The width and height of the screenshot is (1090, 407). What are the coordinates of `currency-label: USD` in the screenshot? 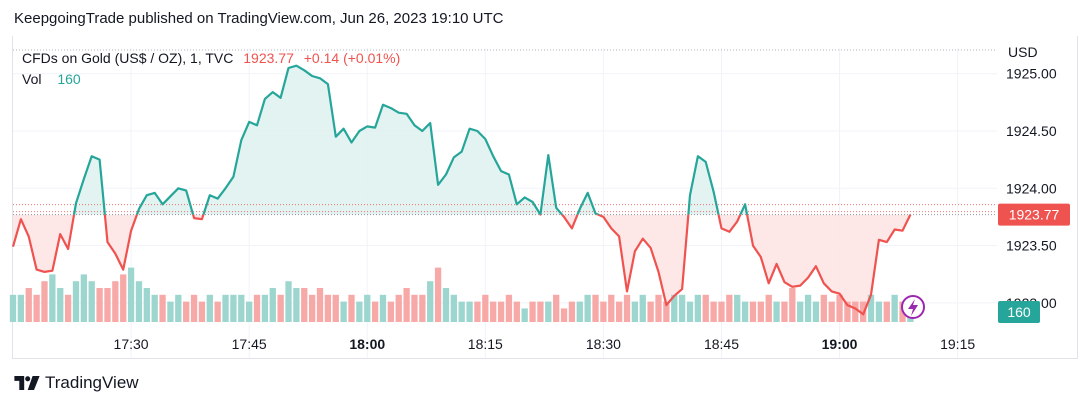 It's located at (1023, 52).